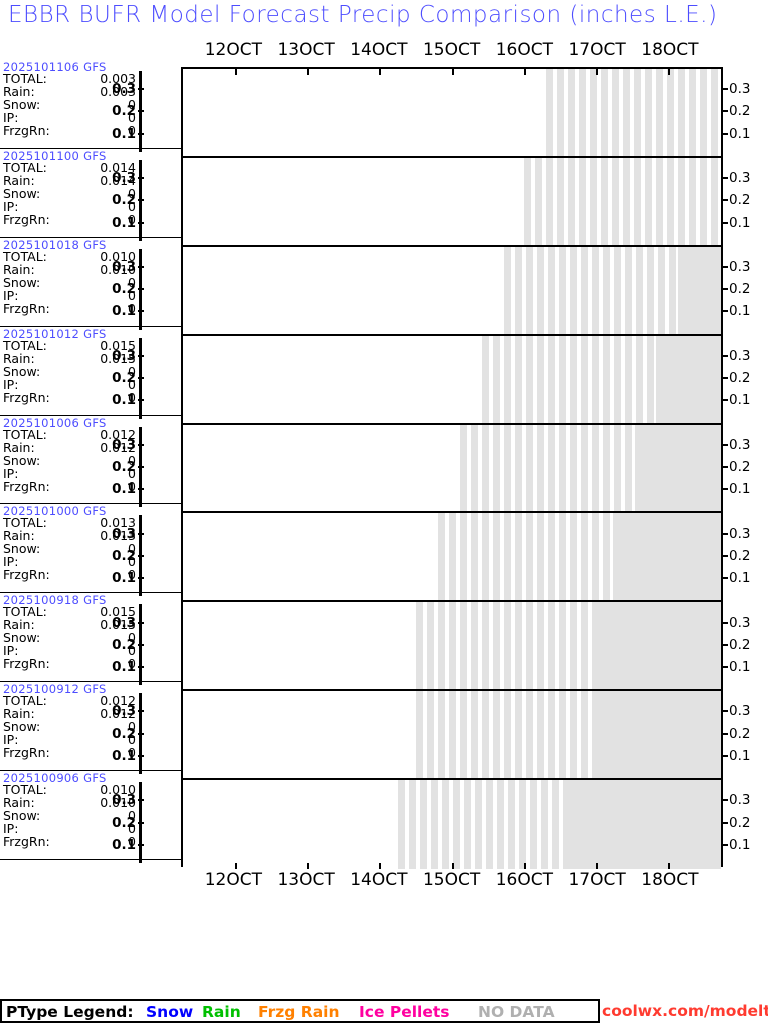 Image resolution: width=768 pixels, height=1024 pixels. I want to click on nodata-striped-region, so click(504, 646).